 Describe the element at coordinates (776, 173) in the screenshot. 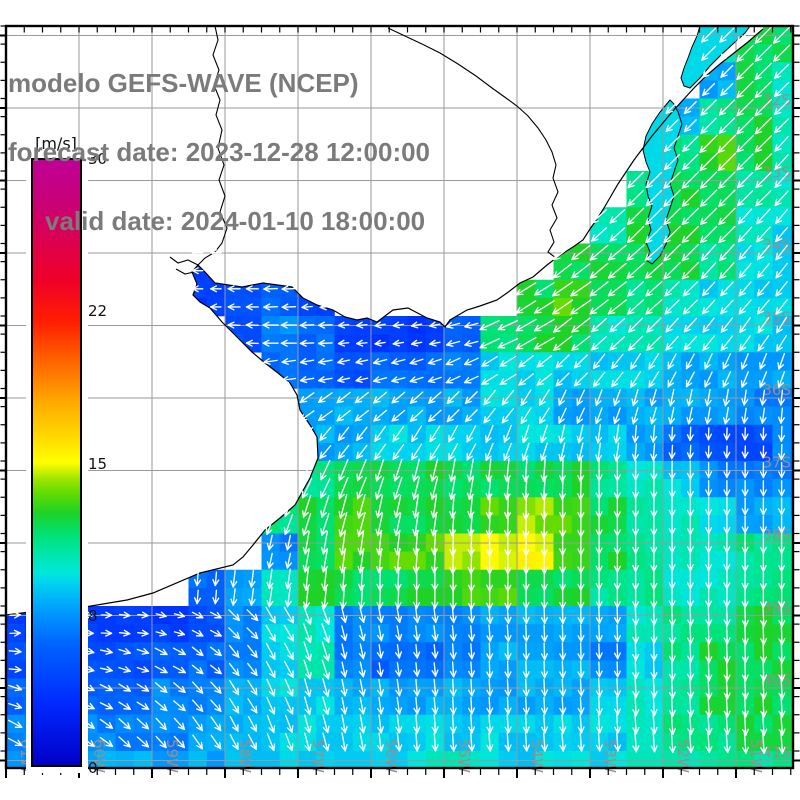

I see `lat-label: 33S` at that location.